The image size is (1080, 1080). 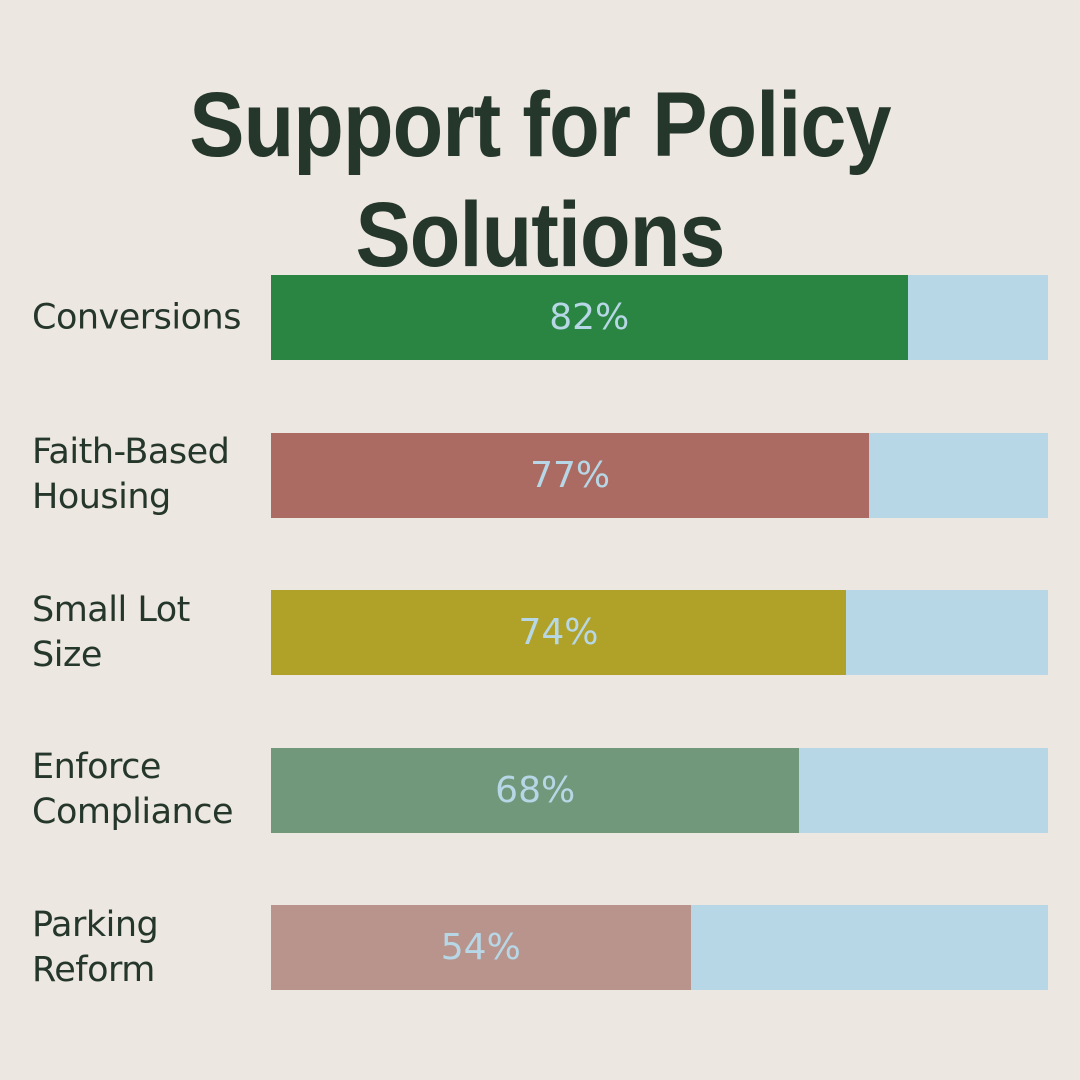 I want to click on value-label-faith-based-housing: 77%, so click(x=570, y=475).